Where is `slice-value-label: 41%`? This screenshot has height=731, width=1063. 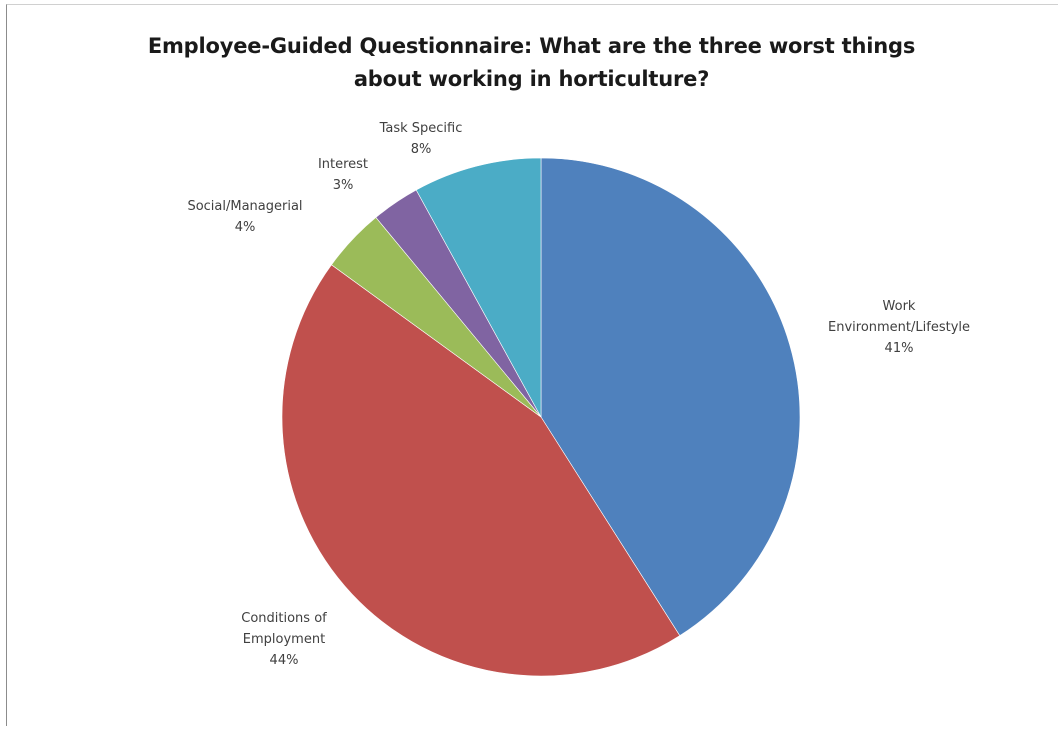
slice-value-label: 41% is located at coordinates (899, 348).